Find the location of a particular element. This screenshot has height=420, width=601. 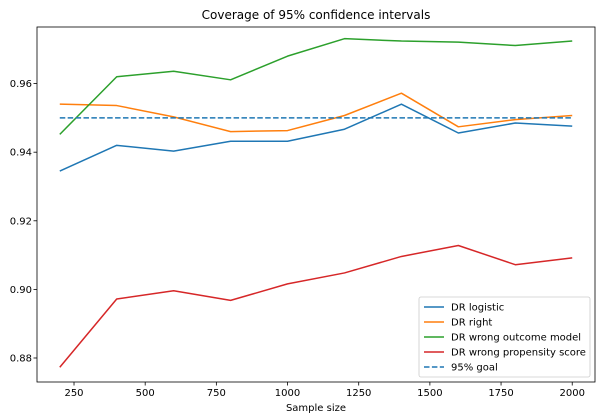

x-tick-label: 1000 is located at coordinates (287, 393).